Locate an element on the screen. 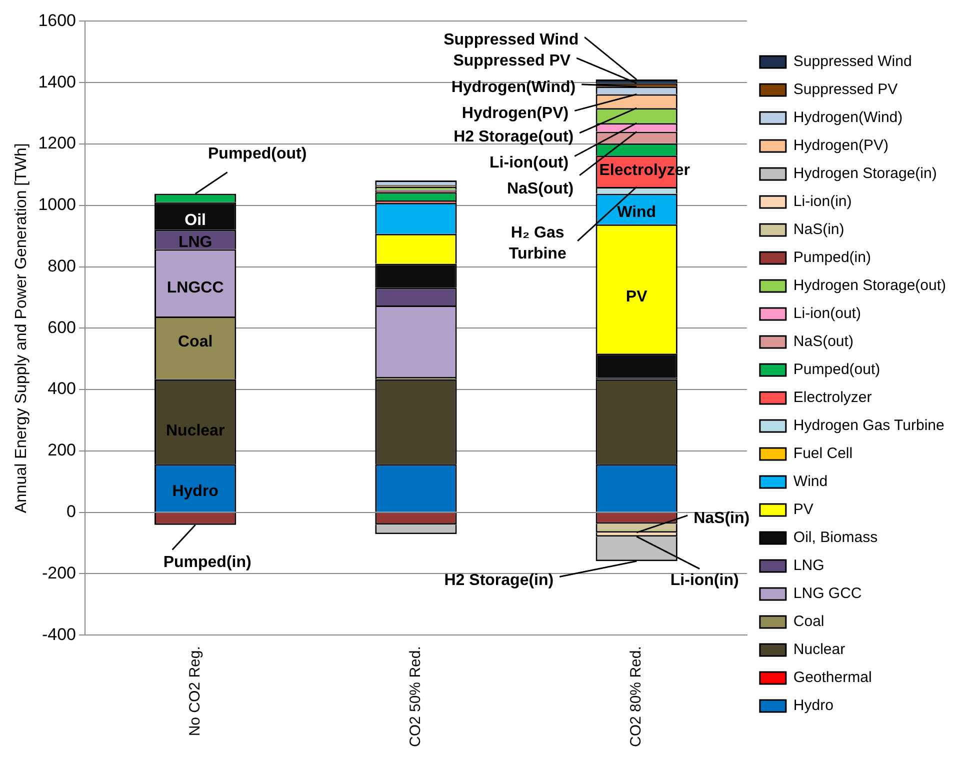 The width and height of the screenshot is (966, 758). y-tick-label: 400 is located at coordinates (62, 388).